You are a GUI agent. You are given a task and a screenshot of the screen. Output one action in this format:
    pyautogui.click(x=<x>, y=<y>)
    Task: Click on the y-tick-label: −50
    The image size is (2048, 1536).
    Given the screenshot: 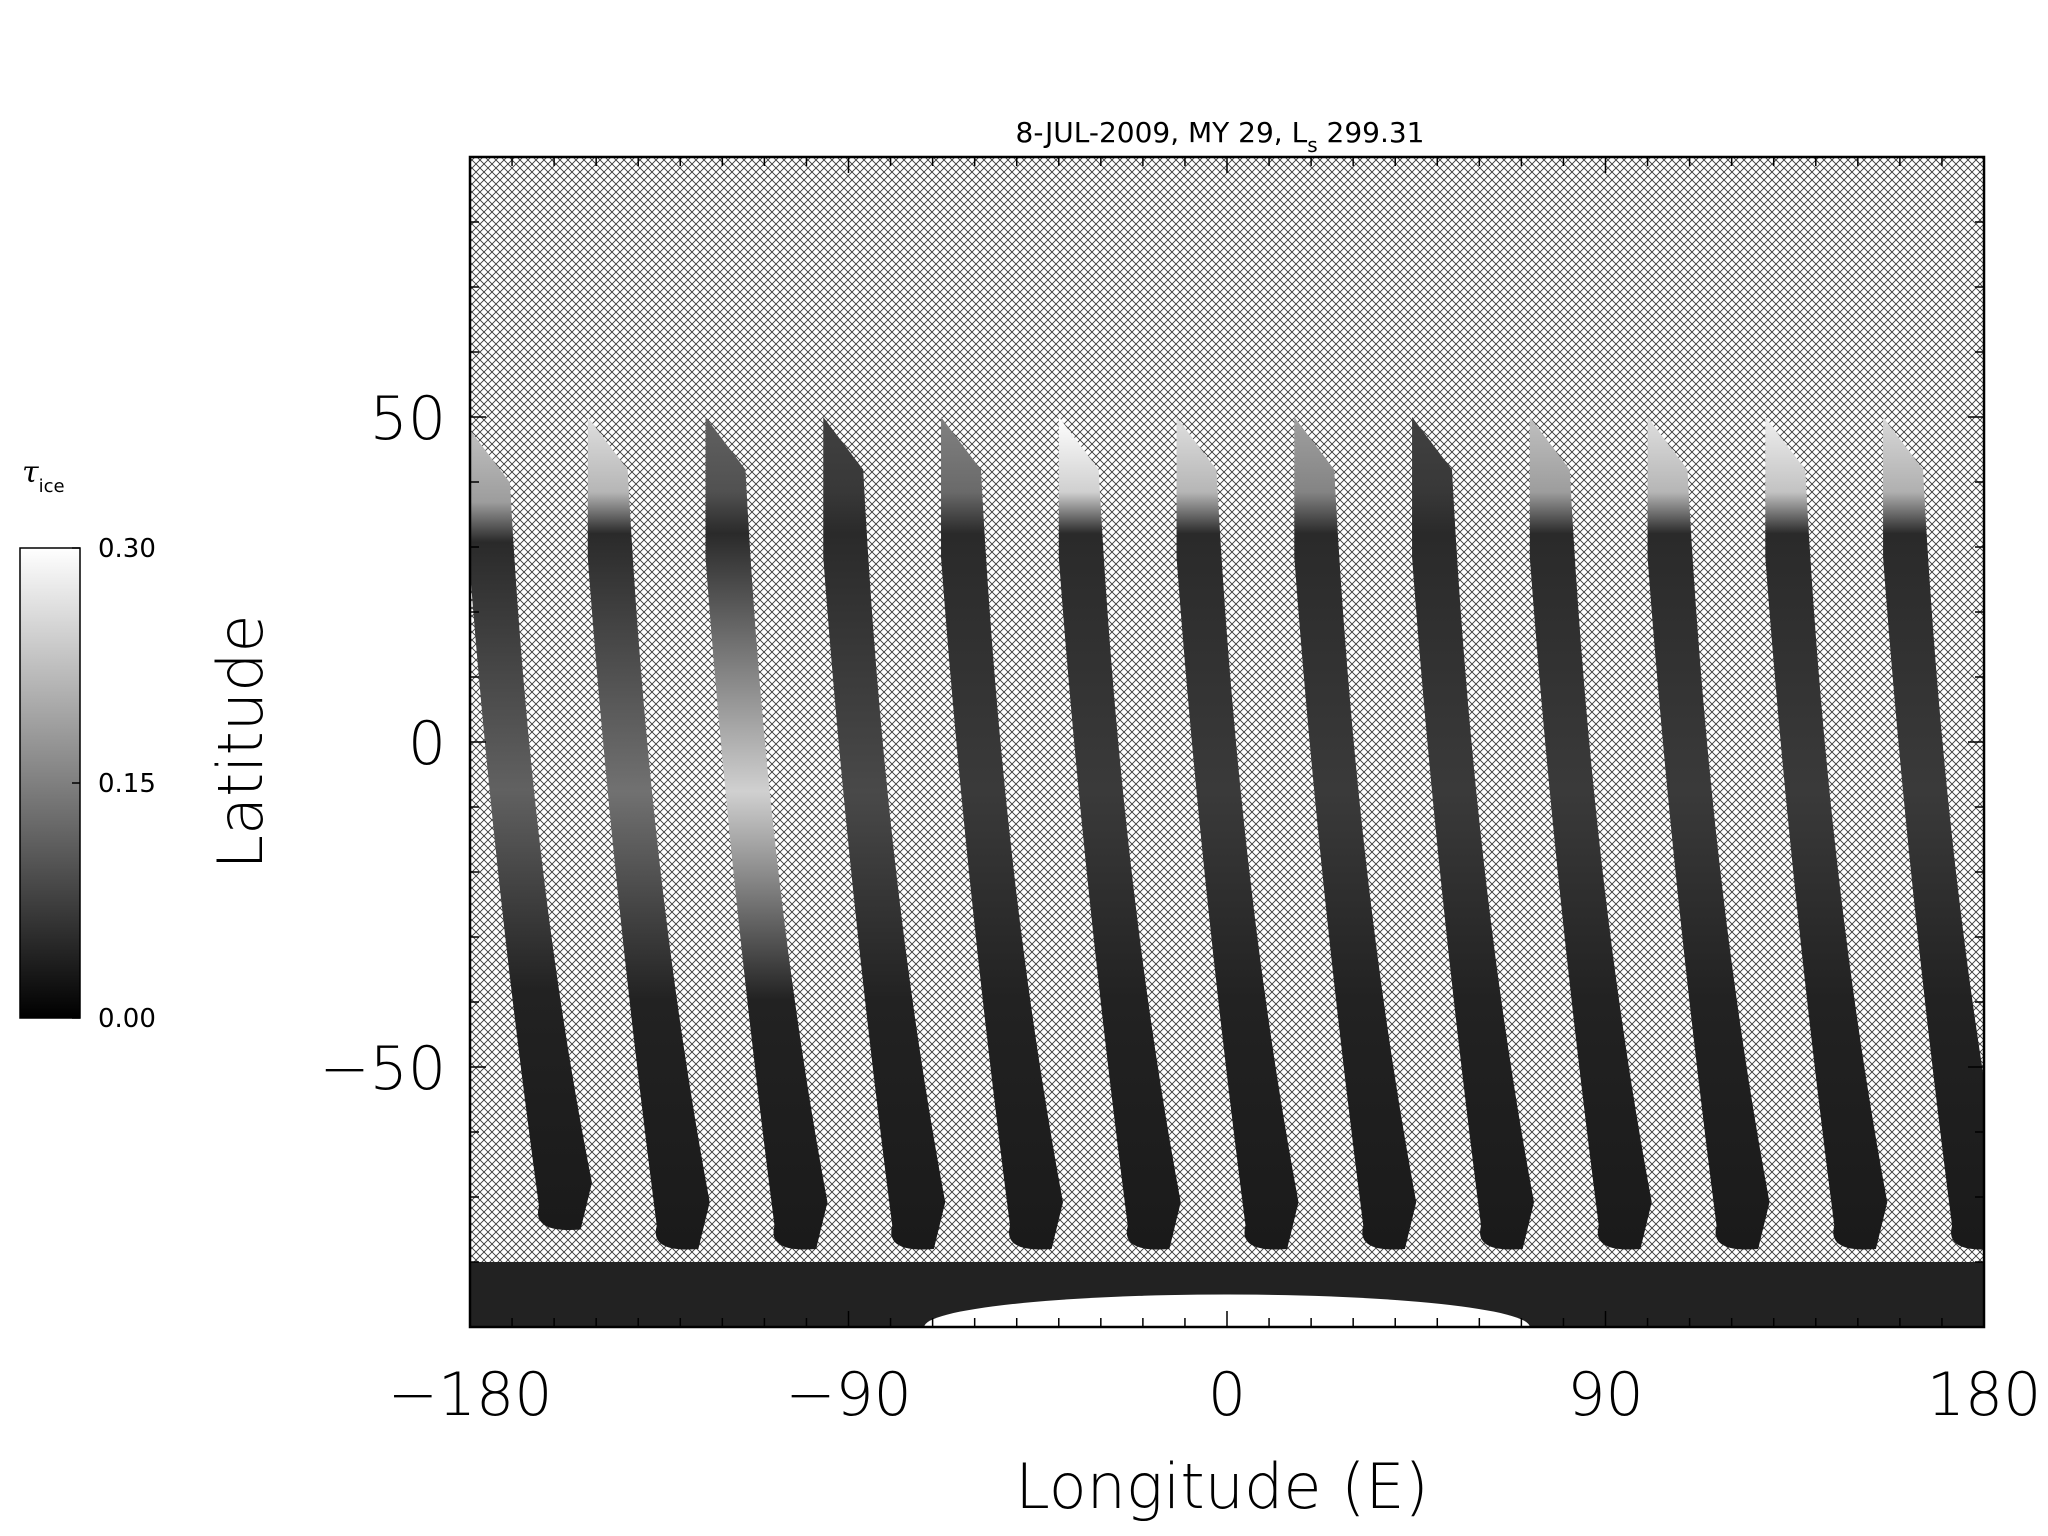 What is the action you would take?
    pyautogui.click(x=382, y=1069)
    